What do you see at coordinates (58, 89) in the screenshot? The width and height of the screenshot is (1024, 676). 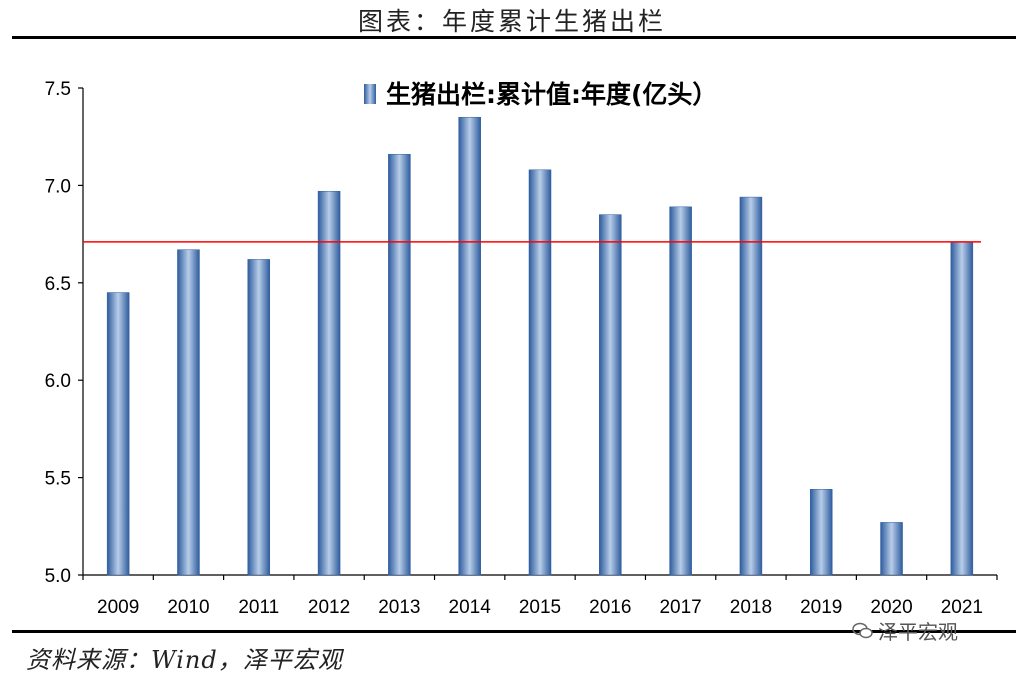 I see `y-tick-label: 7.5` at bounding box center [58, 89].